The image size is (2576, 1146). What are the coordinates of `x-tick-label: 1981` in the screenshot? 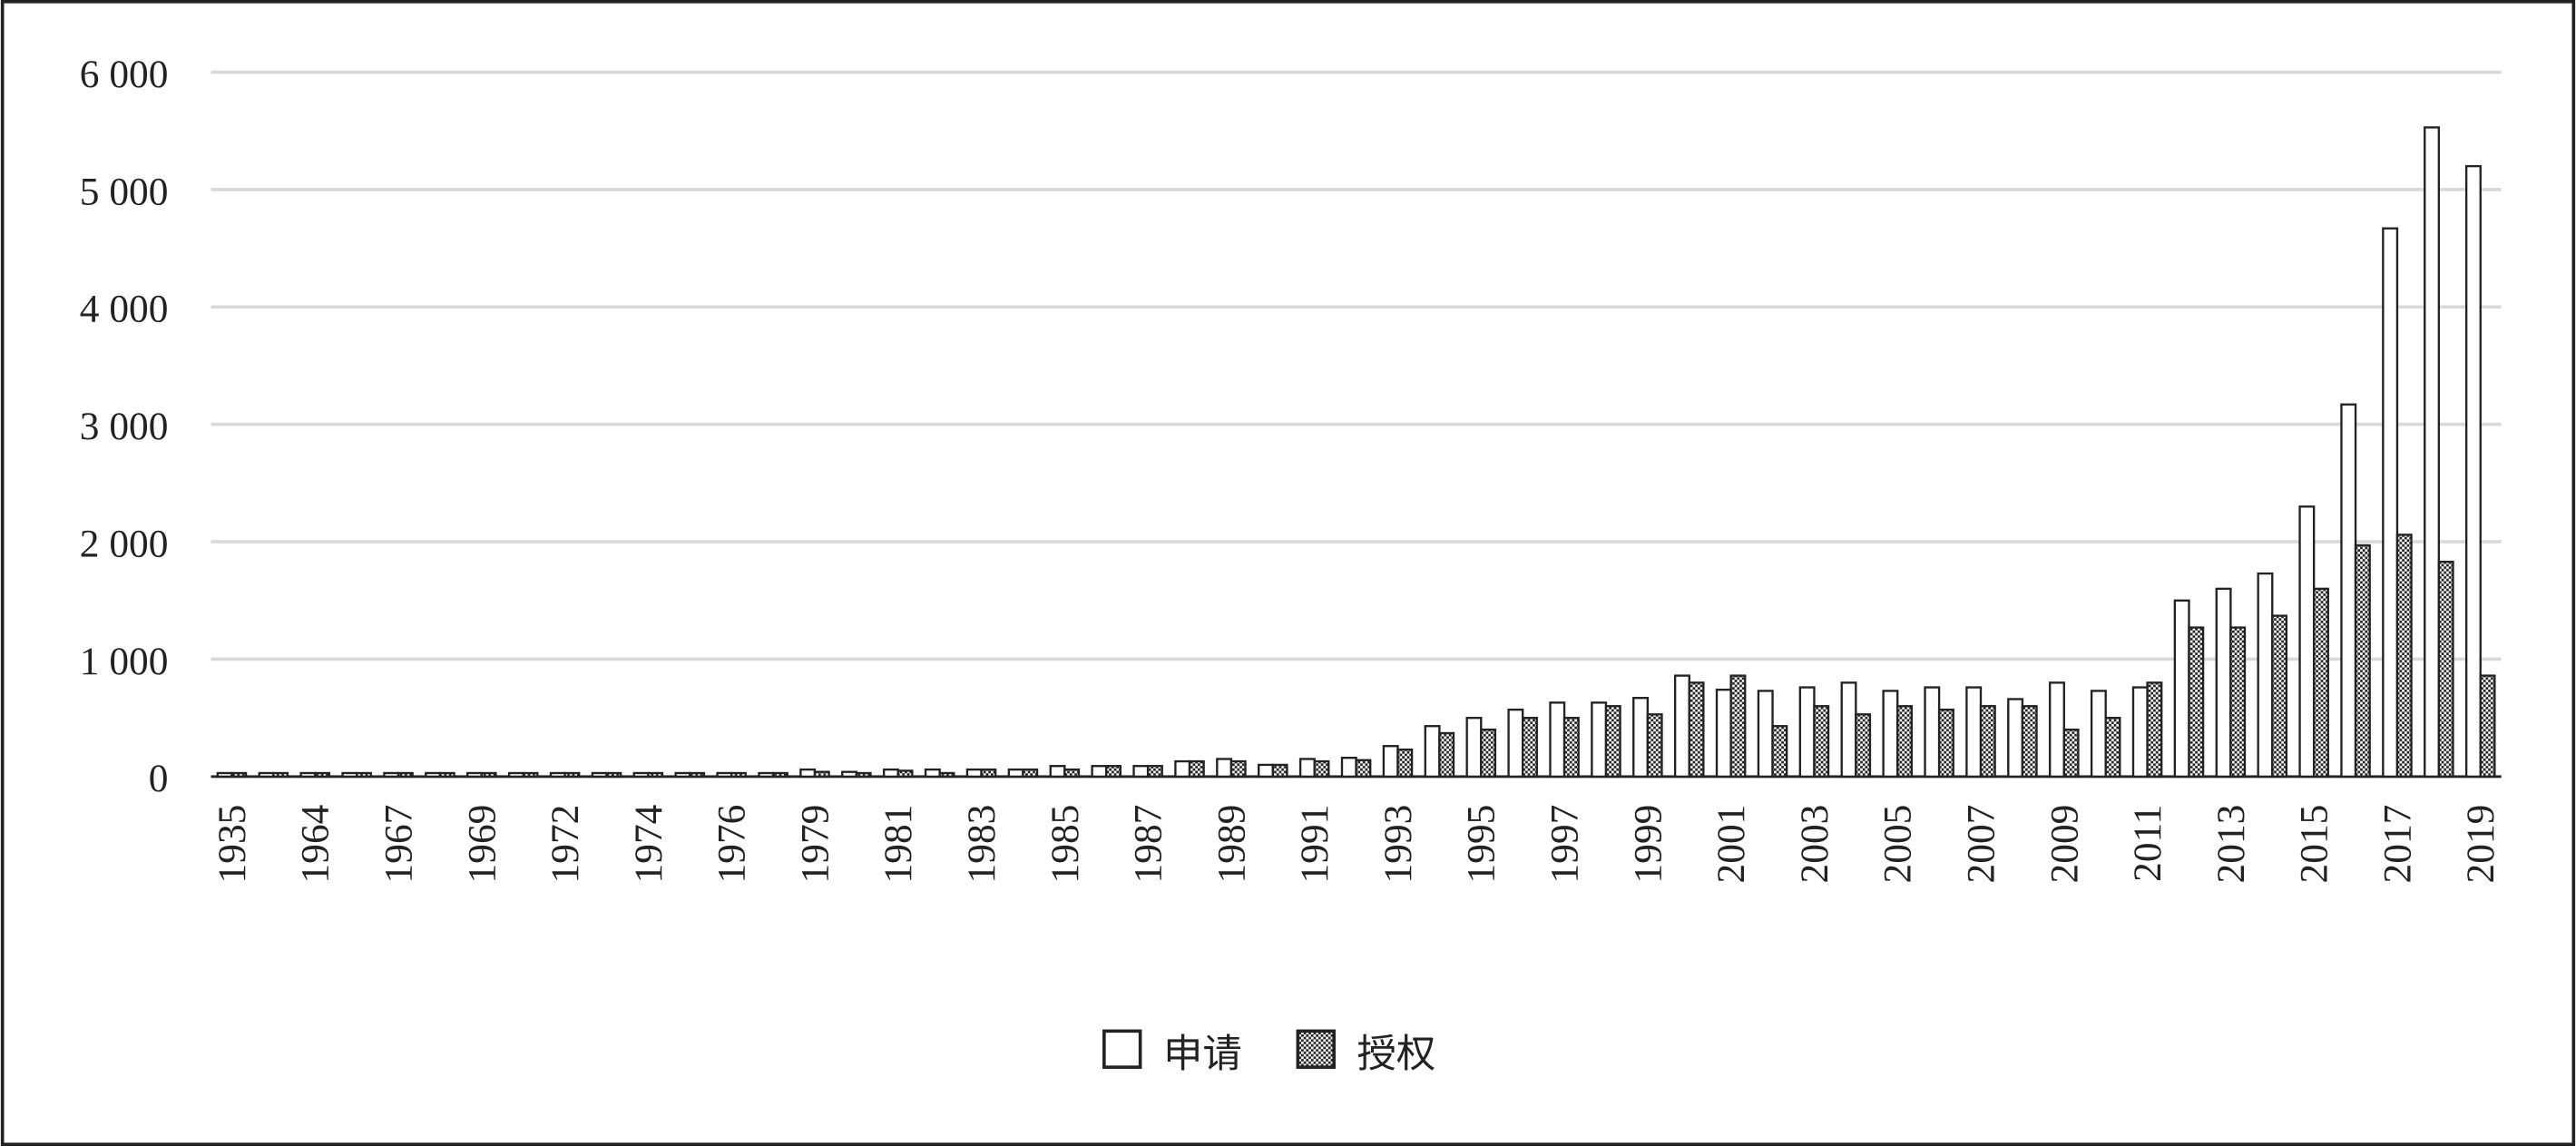 It's located at (898, 844).